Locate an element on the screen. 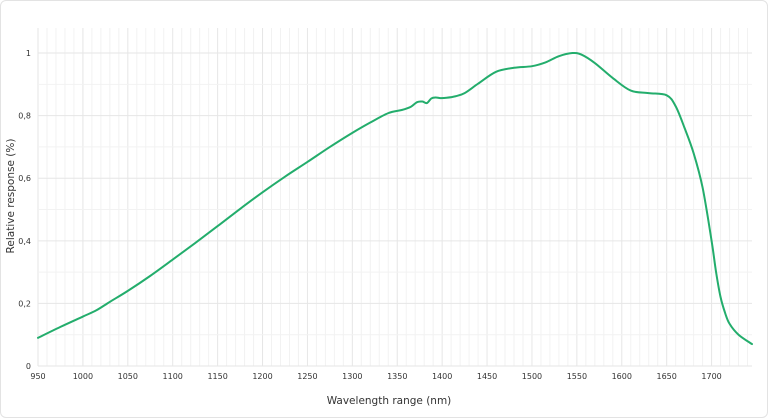  x-tick-label: 1400 is located at coordinates (442, 376).